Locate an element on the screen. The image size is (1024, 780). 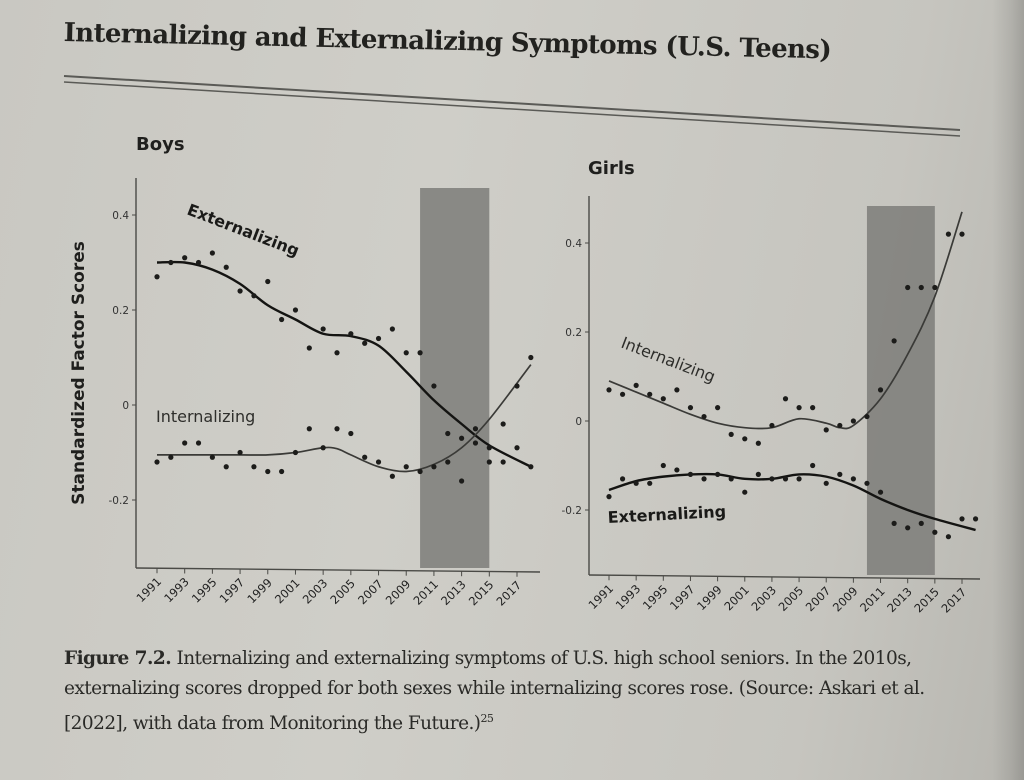
girls-x-tick-label: 1991 is located at coordinates (601, 596).